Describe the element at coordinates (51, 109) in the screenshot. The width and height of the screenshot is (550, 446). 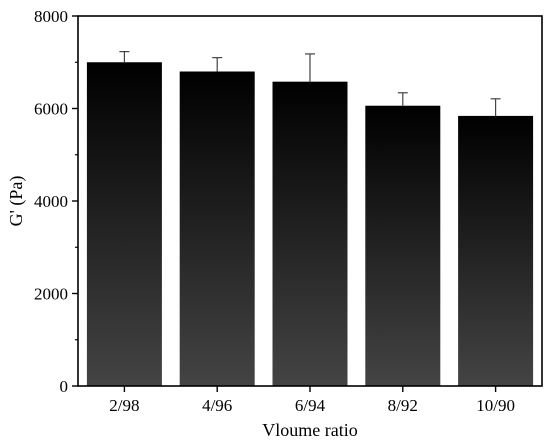
I see `y-tick-label: 6000` at that location.